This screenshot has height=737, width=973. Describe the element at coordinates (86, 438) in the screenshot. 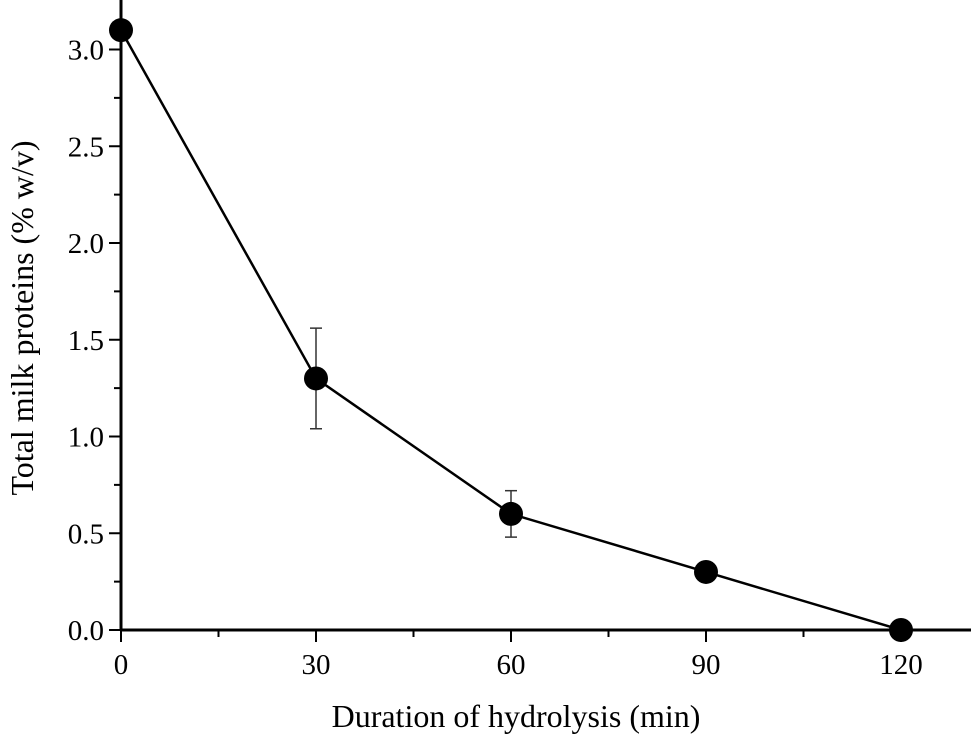

I see `y-tick-label: 1.0` at that location.